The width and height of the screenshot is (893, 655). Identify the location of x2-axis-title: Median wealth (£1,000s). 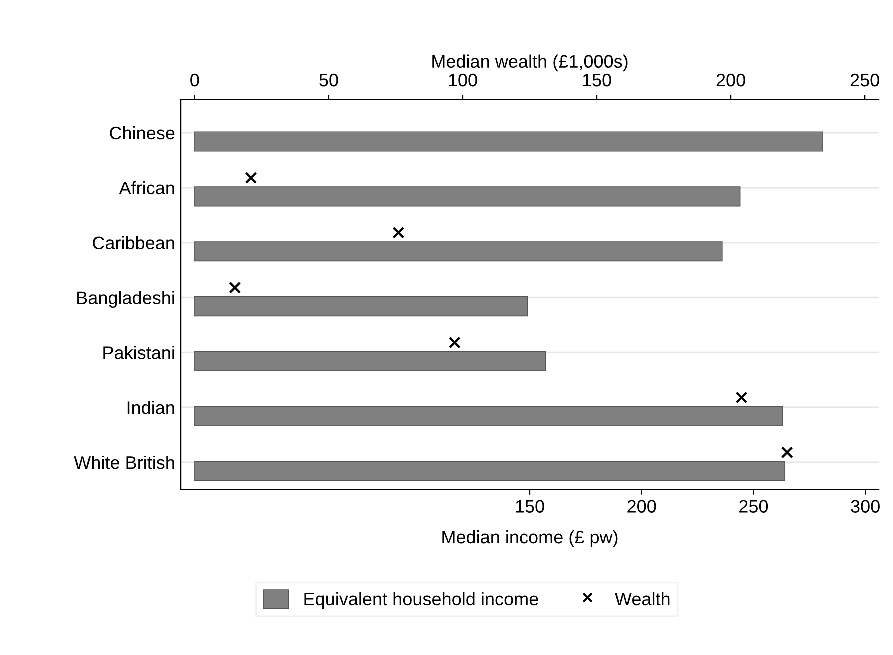
(530, 63).